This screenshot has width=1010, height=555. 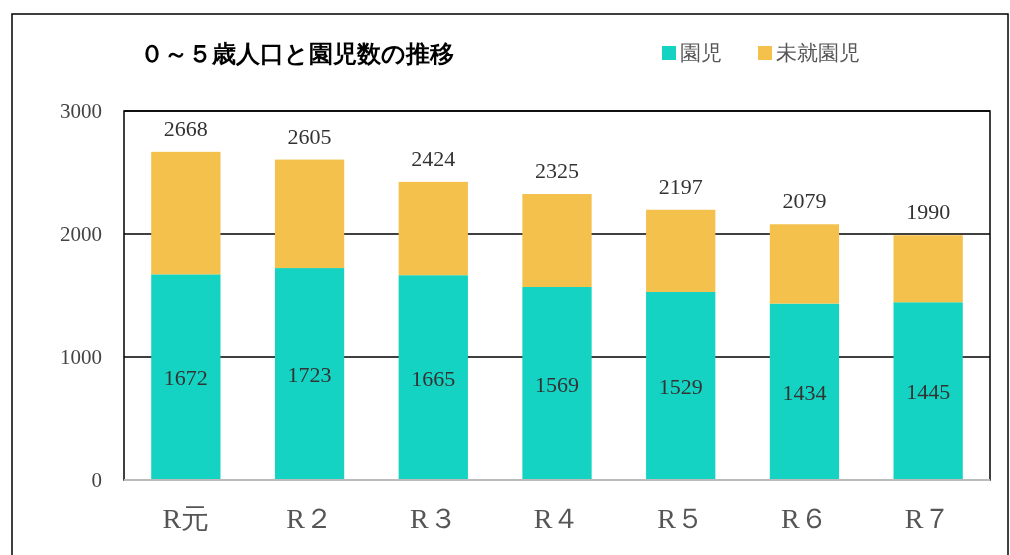 I want to click on data-label: 1434, so click(x=804, y=392).